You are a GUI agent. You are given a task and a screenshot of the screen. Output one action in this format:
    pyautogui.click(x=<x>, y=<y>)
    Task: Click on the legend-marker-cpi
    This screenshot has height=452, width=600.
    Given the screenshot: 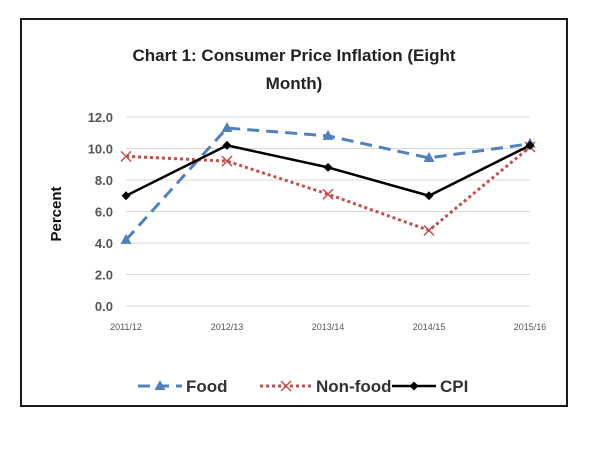 What is the action you would take?
    pyautogui.click(x=414, y=386)
    